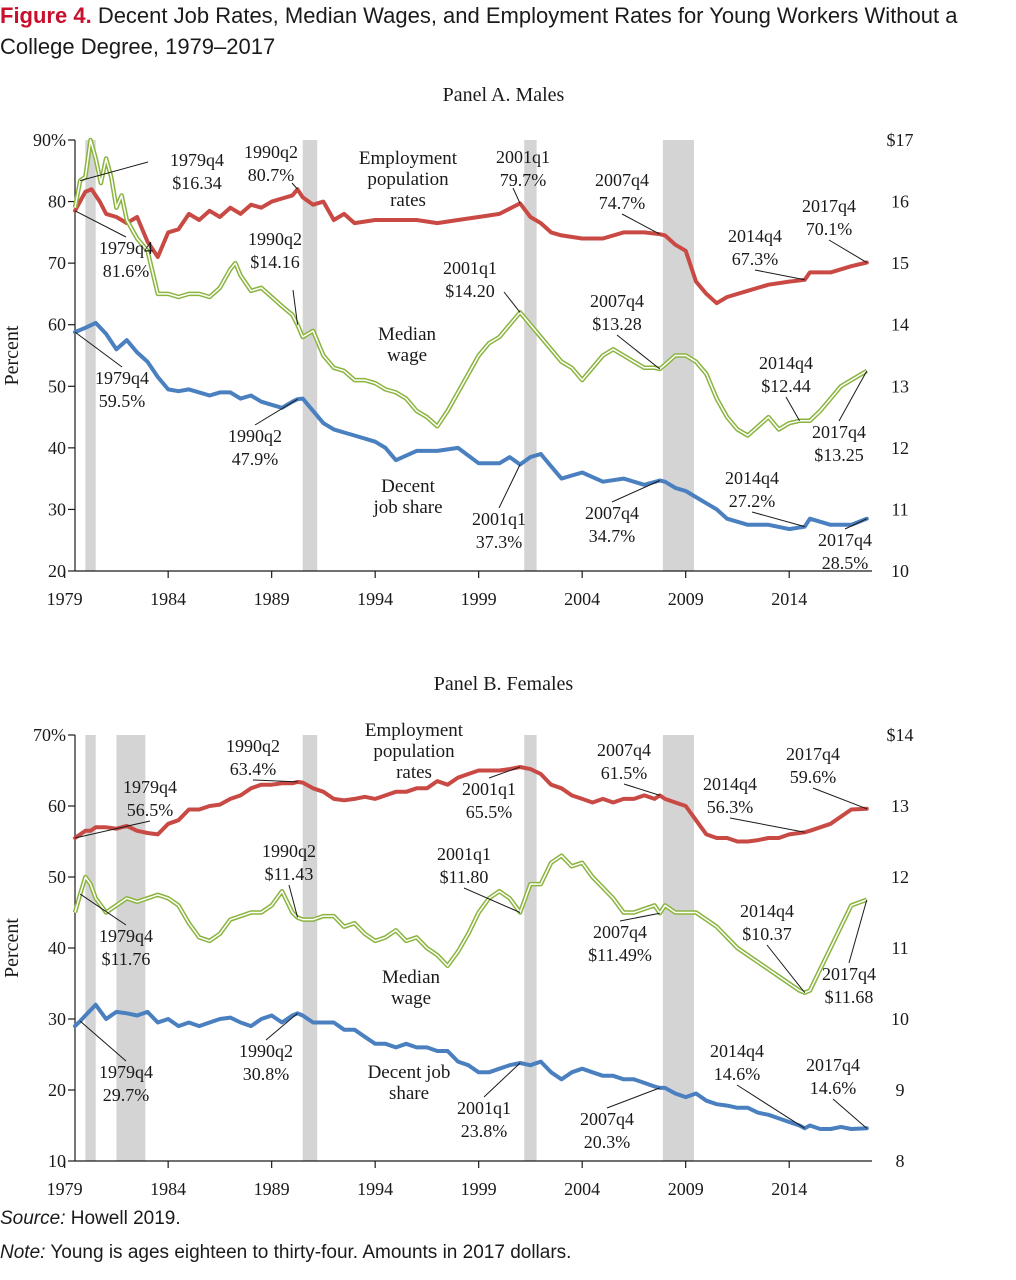 Image resolution: width=1016 pixels, height=1280 pixels. I want to click on annotation-value: 74.7%, so click(622, 203).